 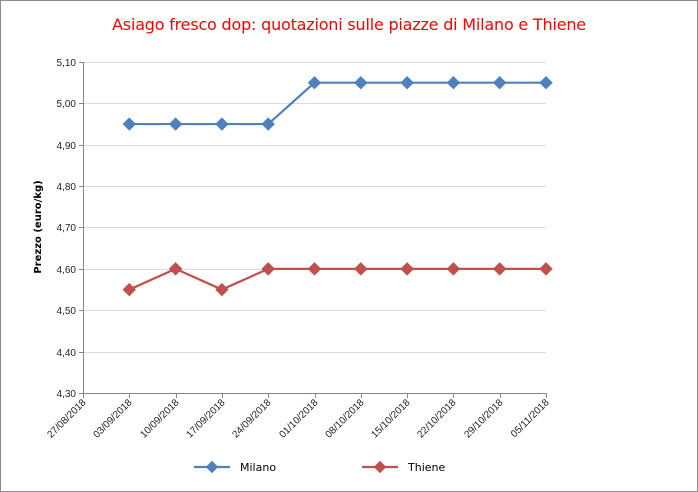 What do you see at coordinates (38, 226) in the screenshot?
I see `y-axis-label: Prezzo (euro/kg)` at bounding box center [38, 226].